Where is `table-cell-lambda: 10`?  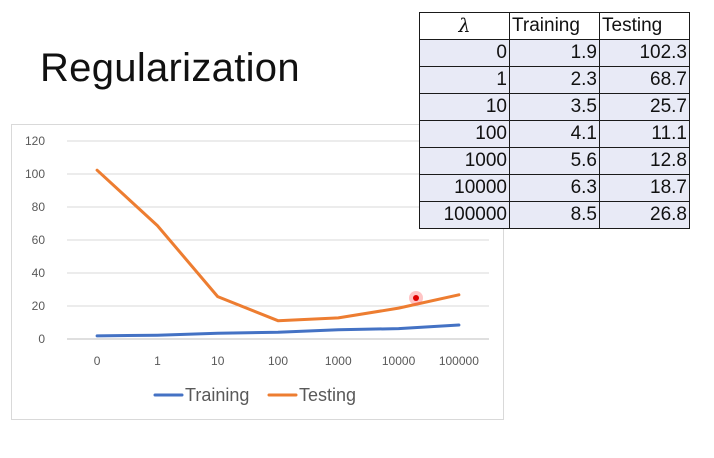 table-cell-lambda: 10 is located at coordinates (464, 107).